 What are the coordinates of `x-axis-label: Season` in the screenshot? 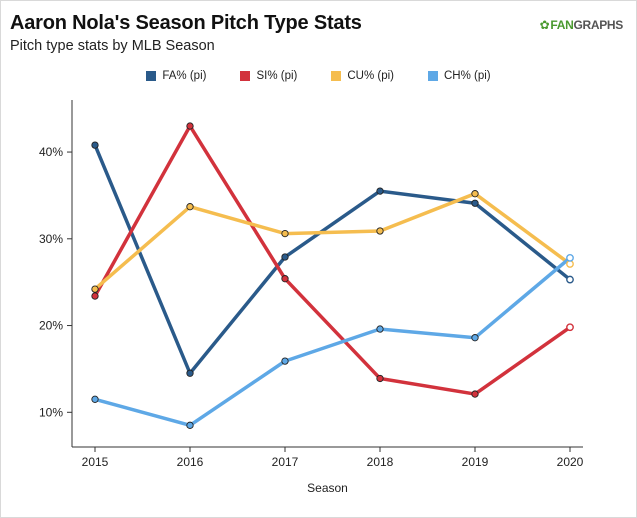 It's located at (327, 488).